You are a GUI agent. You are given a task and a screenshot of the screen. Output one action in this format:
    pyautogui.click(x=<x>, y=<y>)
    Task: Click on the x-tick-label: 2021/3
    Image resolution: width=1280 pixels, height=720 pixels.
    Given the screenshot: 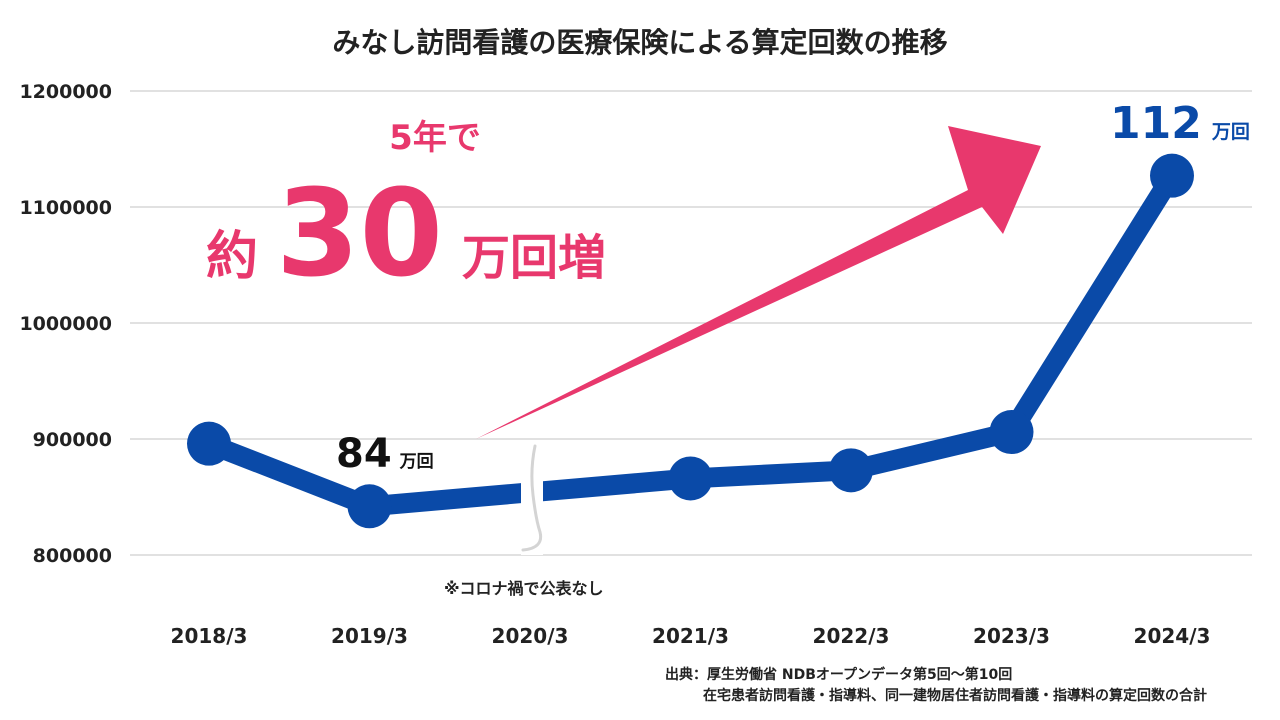 What is the action you would take?
    pyautogui.click(x=690, y=636)
    